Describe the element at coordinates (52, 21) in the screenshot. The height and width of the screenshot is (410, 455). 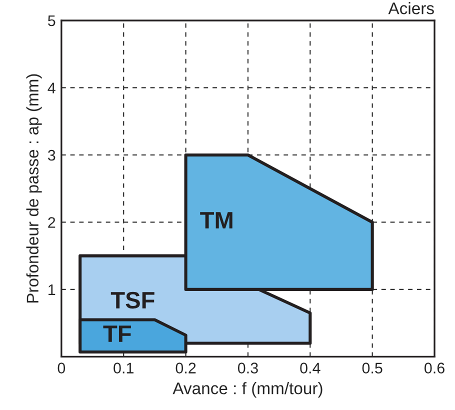
I see `y-tick-label: 5` at that location.